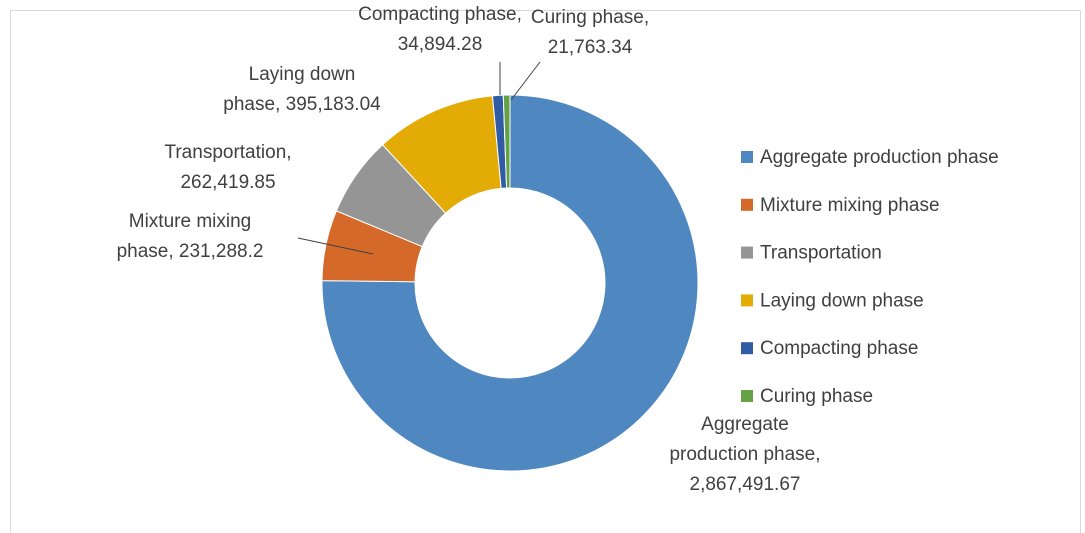 The image size is (1085, 533). What do you see at coordinates (839, 348) in the screenshot?
I see `legend-label: Compacting phase` at bounding box center [839, 348].